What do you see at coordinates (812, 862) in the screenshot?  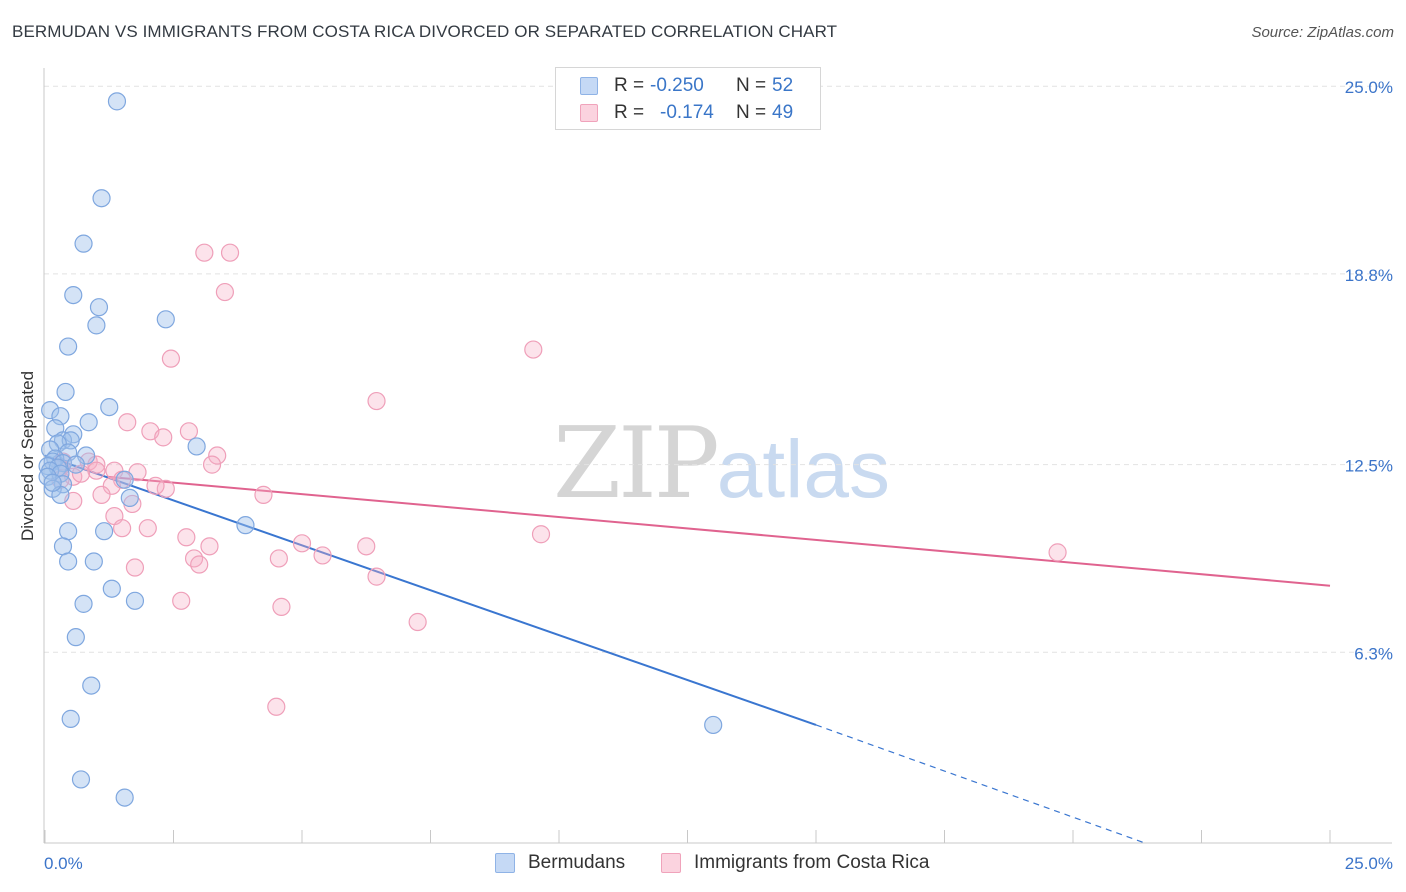 I see `legend-label: Immigrants from Costa Rica` at bounding box center [812, 862].